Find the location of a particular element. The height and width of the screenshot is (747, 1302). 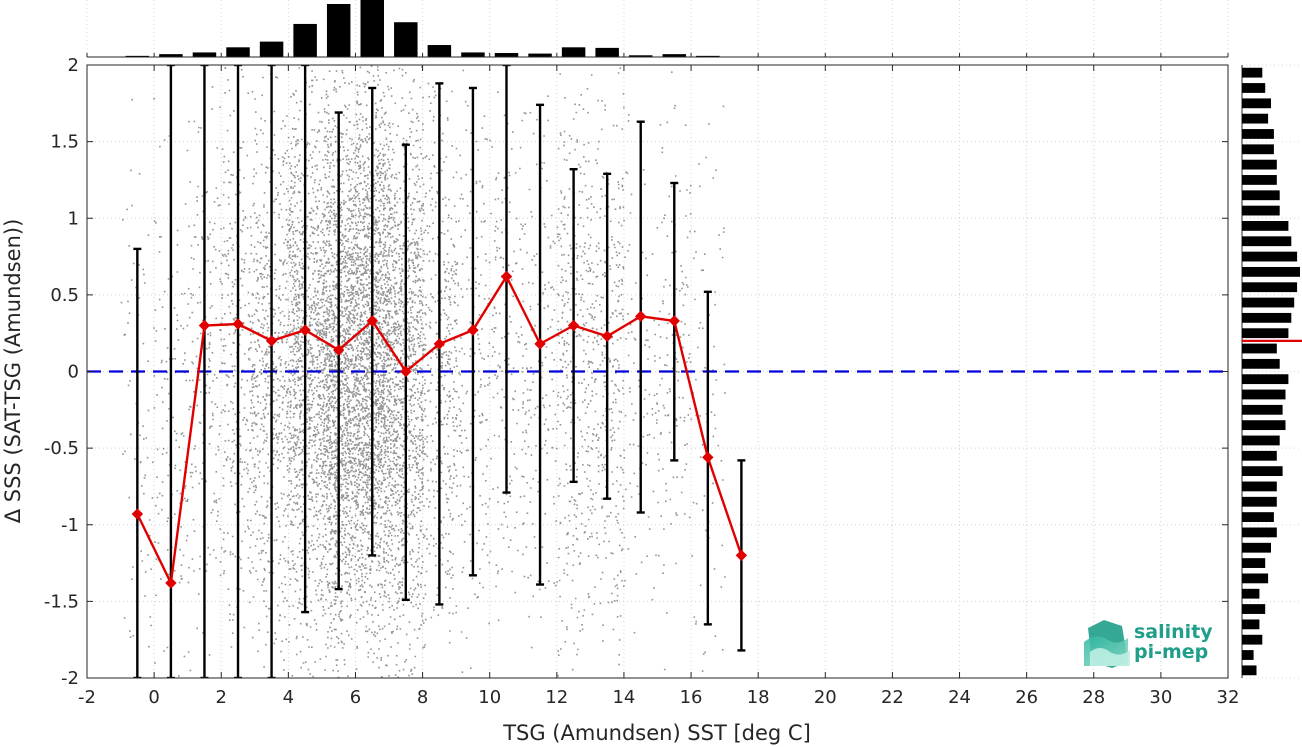

top-histogram-grid is located at coordinates (657, 28).